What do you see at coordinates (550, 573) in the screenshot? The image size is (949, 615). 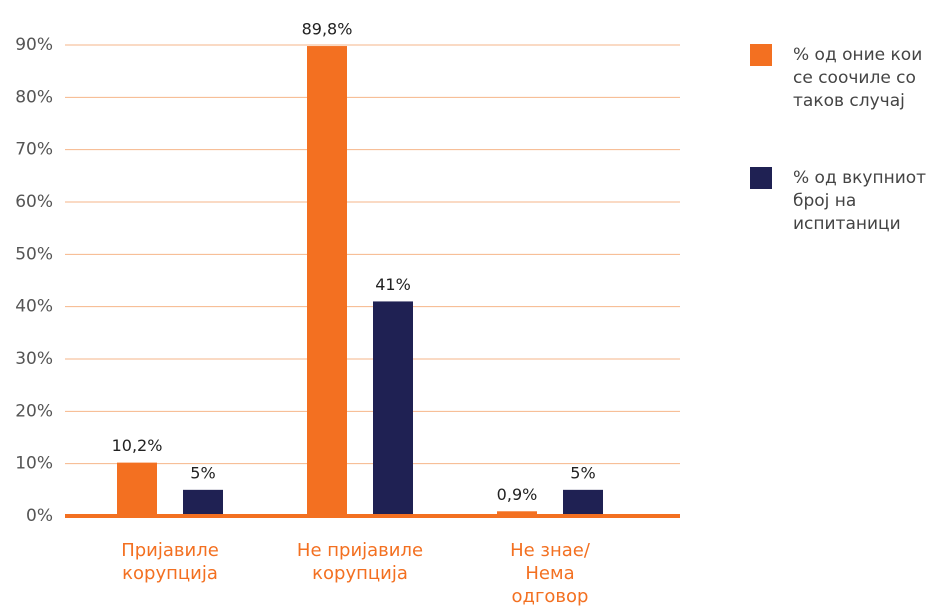 I see `x-tick-label: Не знае/Нема одговор` at bounding box center [550, 573].